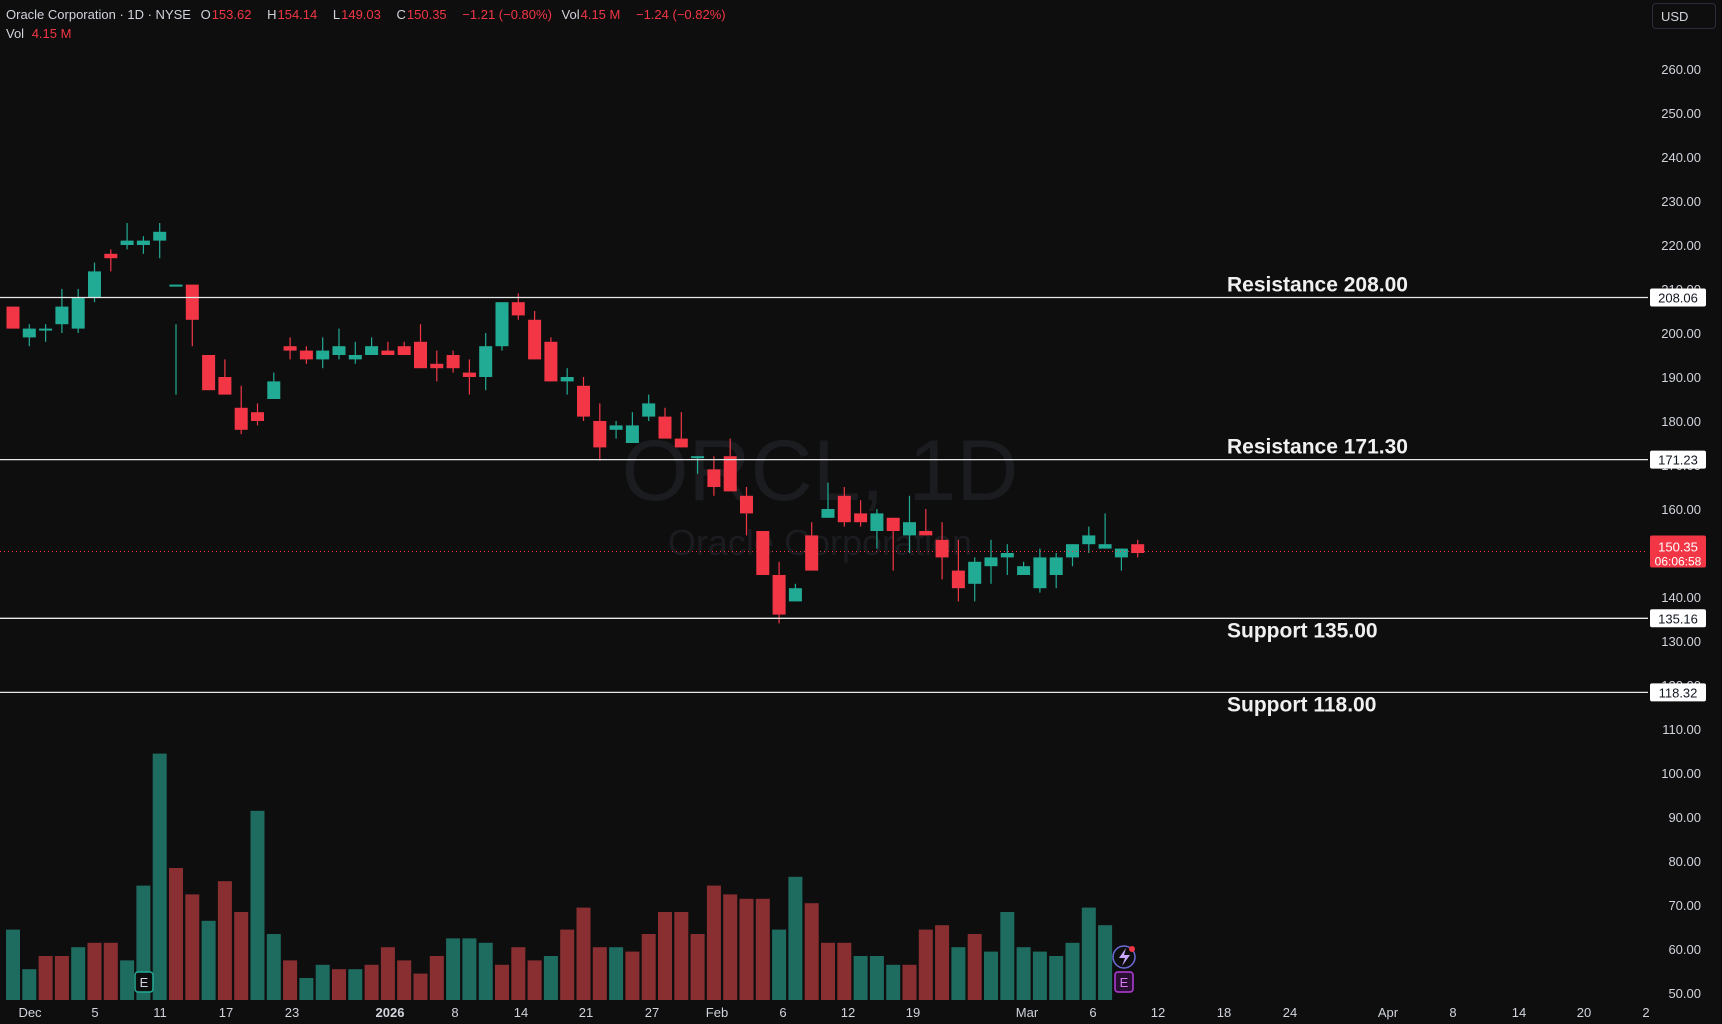  Describe the element at coordinates (1388, 1012) in the screenshot. I see `time-tick-label: Apr` at that location.